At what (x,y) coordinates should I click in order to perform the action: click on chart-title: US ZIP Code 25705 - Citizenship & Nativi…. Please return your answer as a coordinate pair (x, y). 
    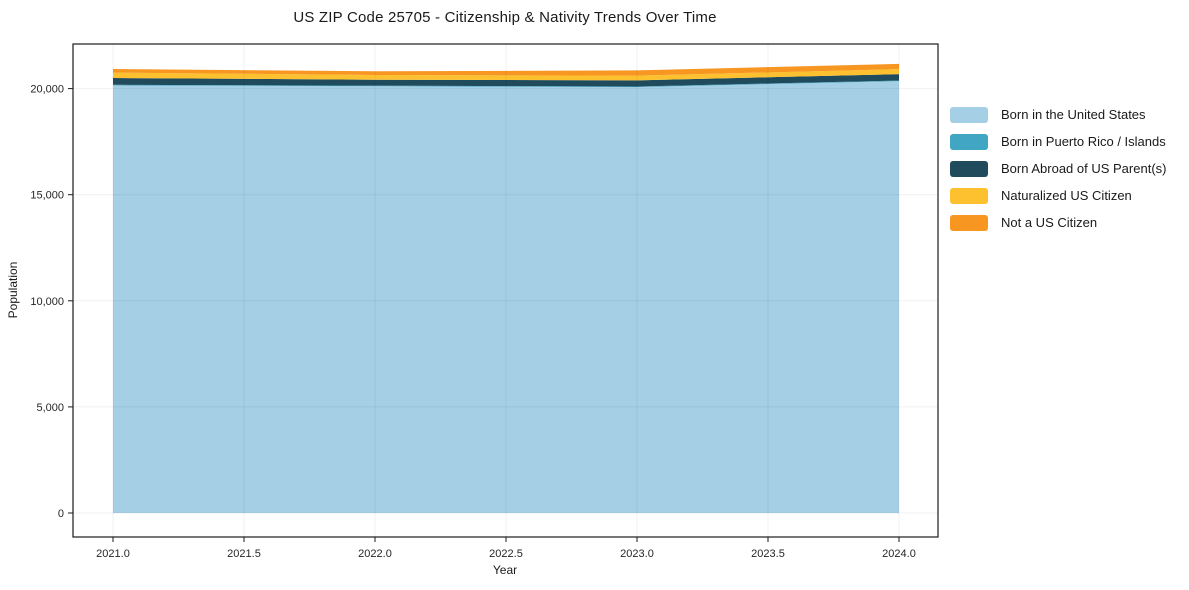
    Looking at the image, I should click on (505, 17).